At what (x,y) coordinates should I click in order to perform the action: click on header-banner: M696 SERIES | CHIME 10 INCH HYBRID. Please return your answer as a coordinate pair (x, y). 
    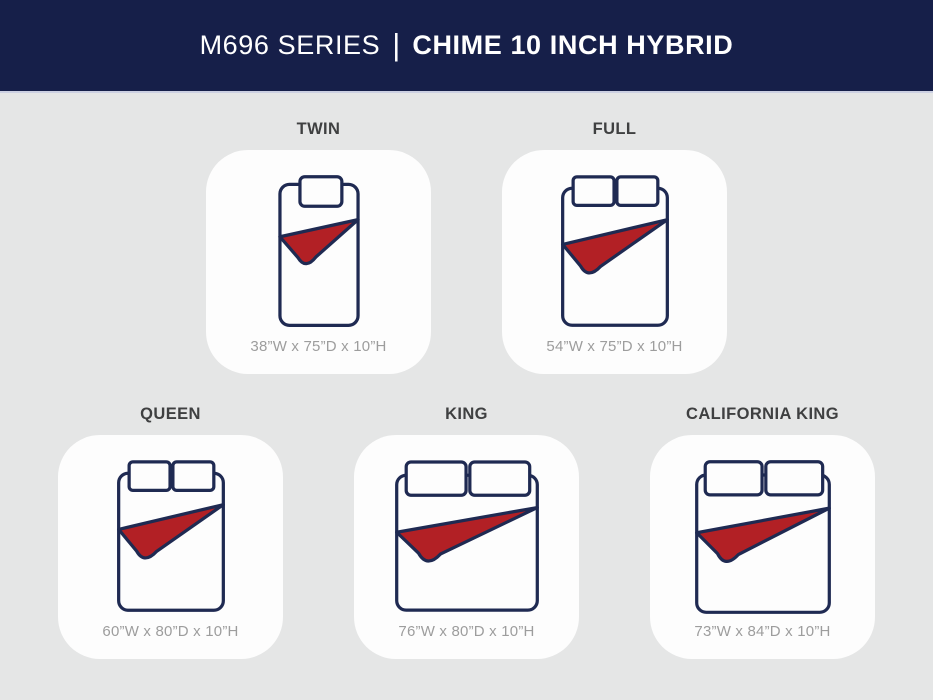
    Looking at the image, I should click on (466, 46).